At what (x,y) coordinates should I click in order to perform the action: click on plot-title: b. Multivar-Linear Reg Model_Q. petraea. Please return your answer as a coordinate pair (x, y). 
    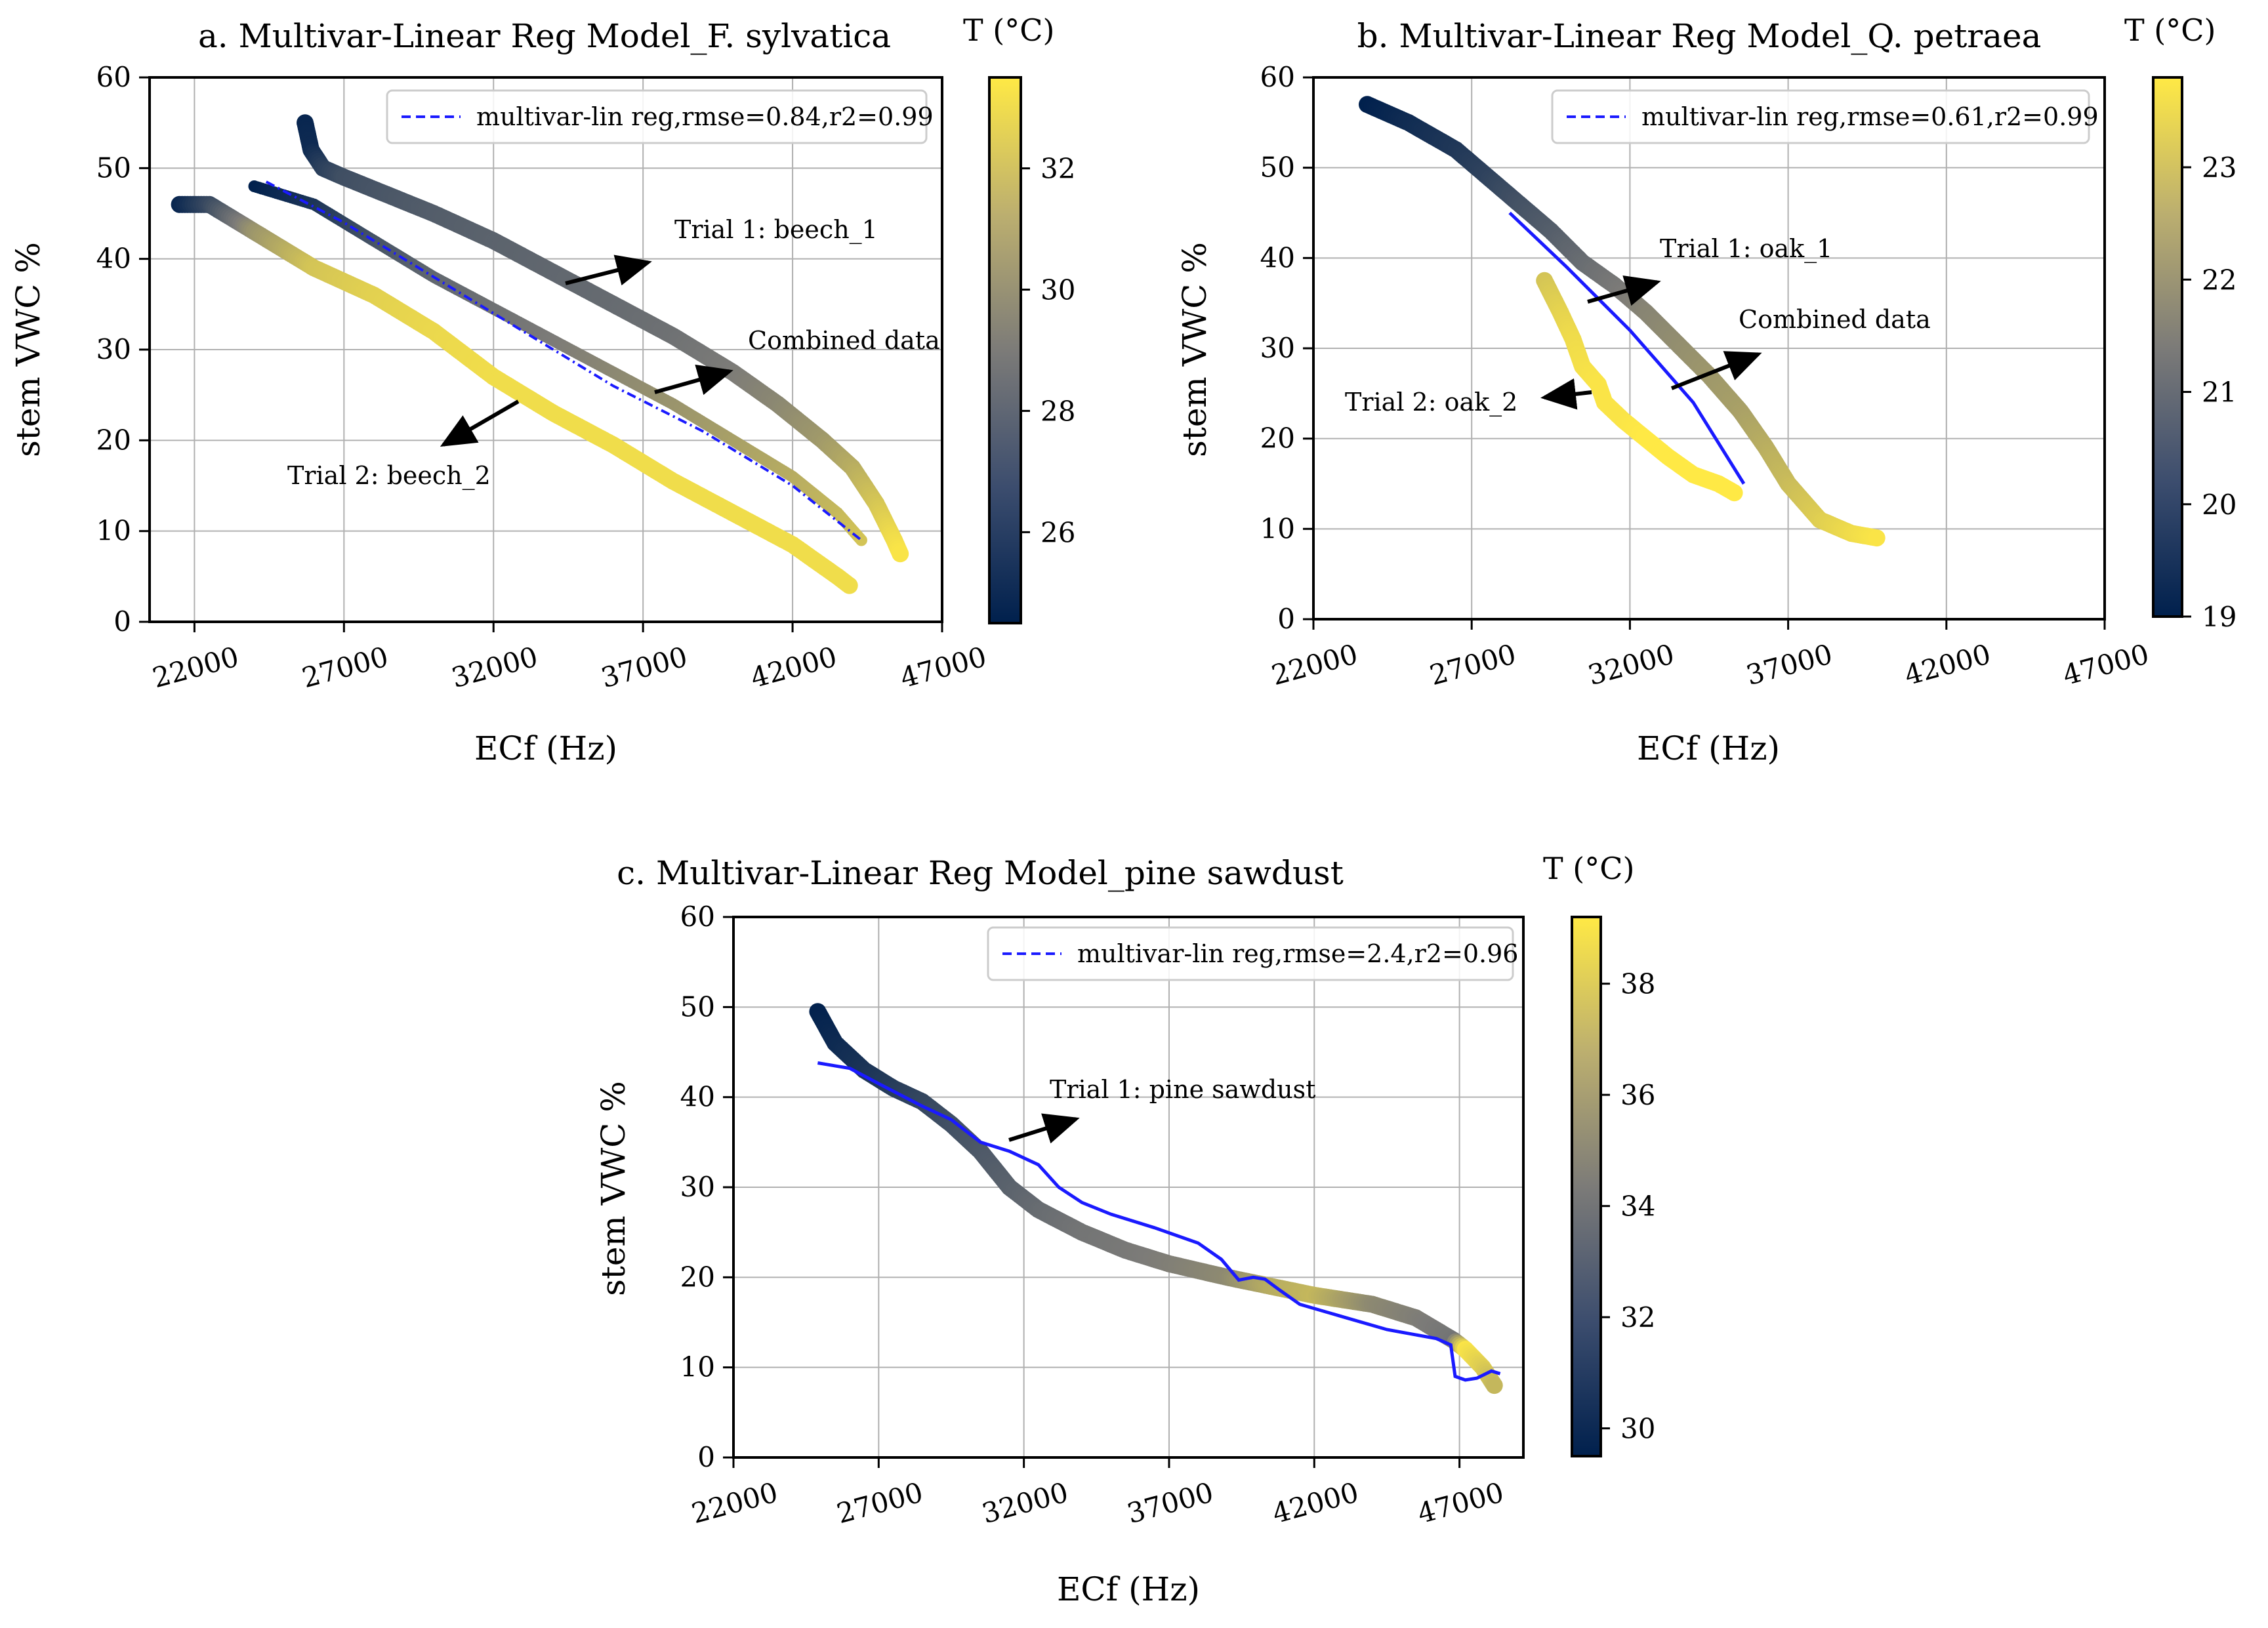
    Looking at the image, I should click on (1699, 36).